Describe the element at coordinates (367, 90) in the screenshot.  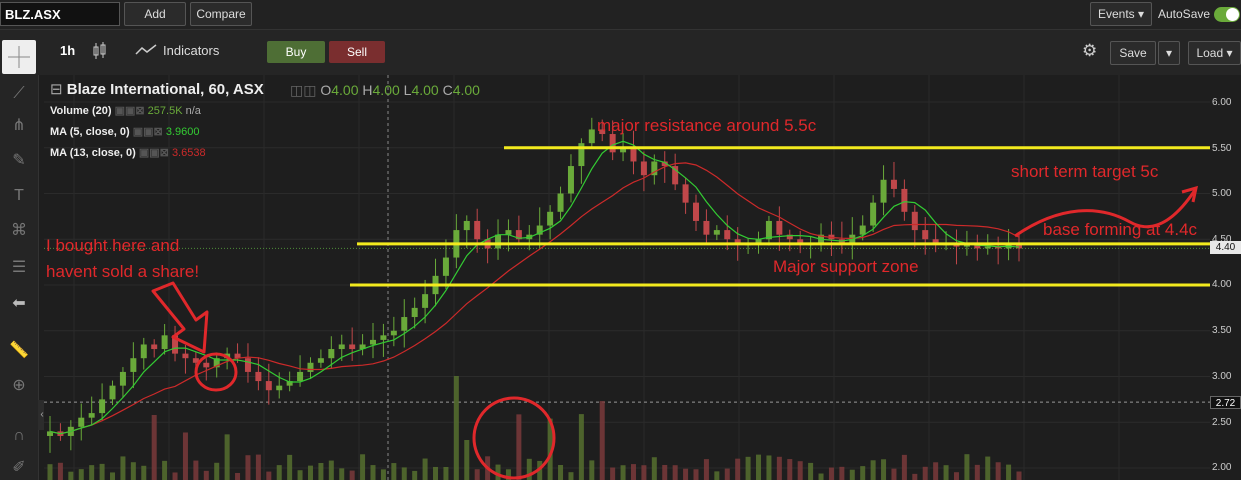
I see `high-label: H` at that location.